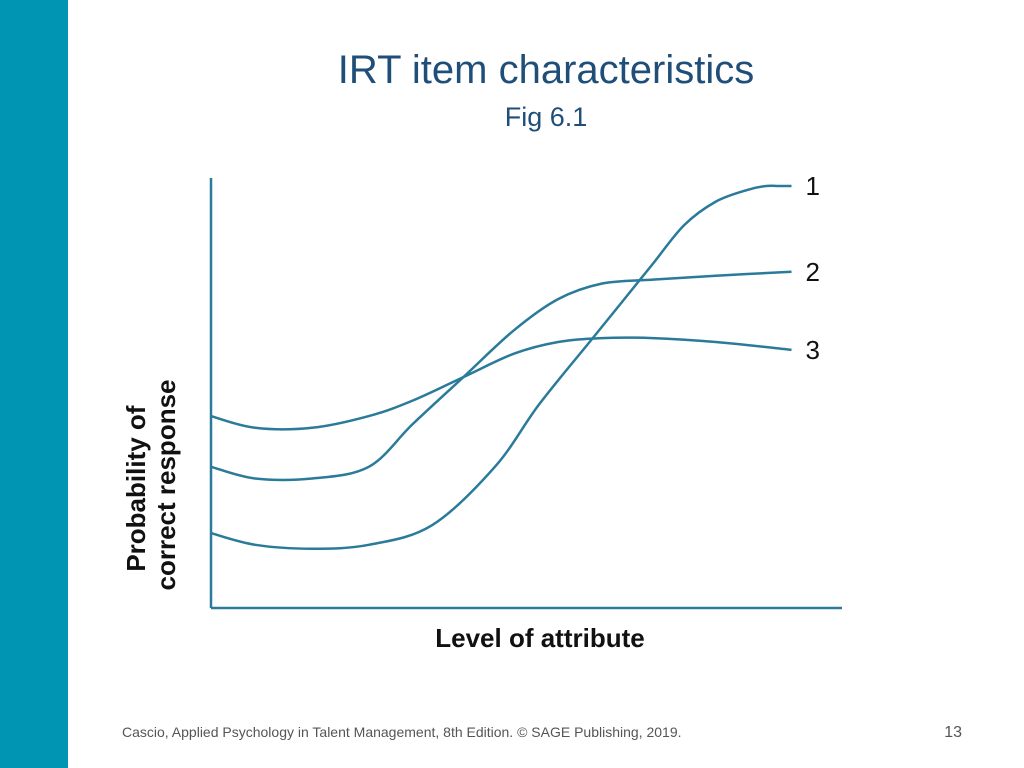 This screenshot has width=1024, height=768. Describe the element at coordinates (136, 488) in the screenshot. I see `y-axis-label-line-1: Probability of` at that location.